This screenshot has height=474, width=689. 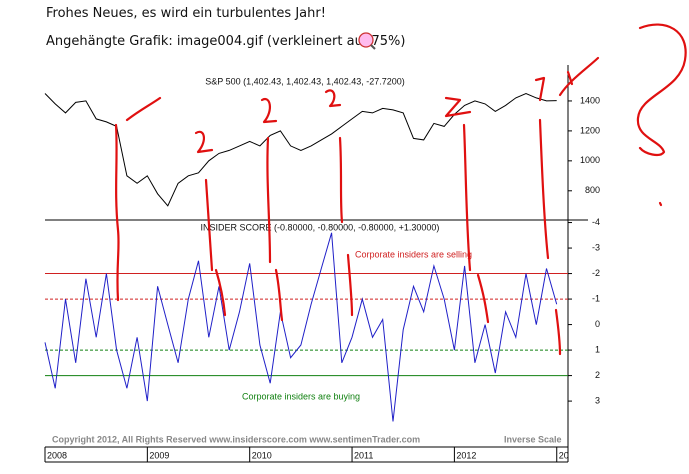 What do you see at coordinates (57, 455) in the screenshot?
I see `x-tick-label: 2008` at bounding box center [57, 455].